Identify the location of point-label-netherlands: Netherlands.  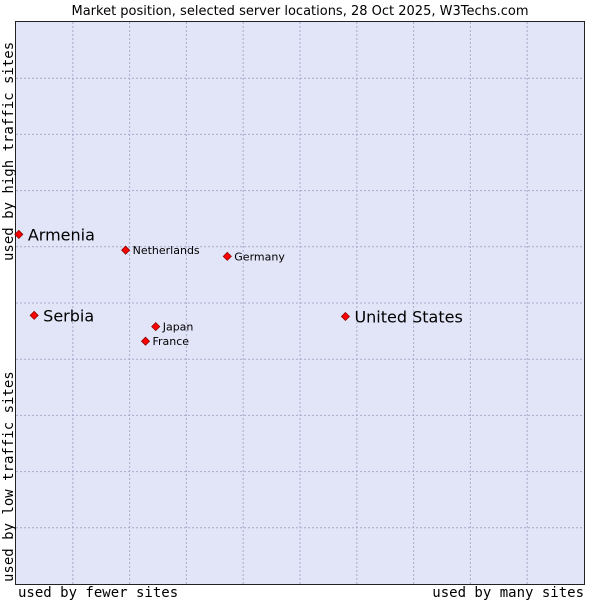
(166, 250).